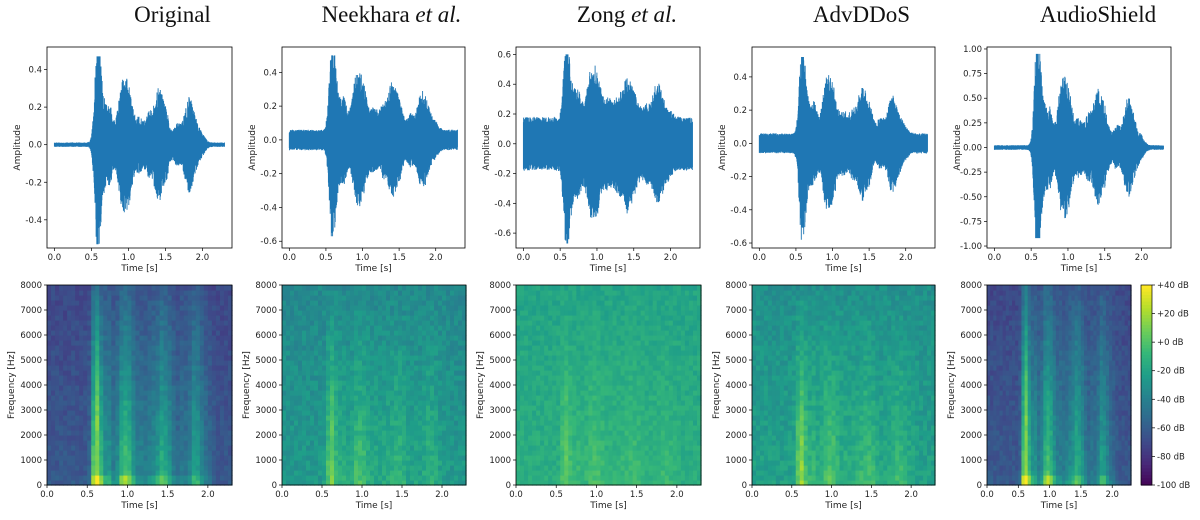 Image resolution: width=1200 pixels, height=520 pixels. What do you see at coordinates (504, 145) in the screenshot?
I see `y-tick-label: 0.0` at bounding box center [504, 145].